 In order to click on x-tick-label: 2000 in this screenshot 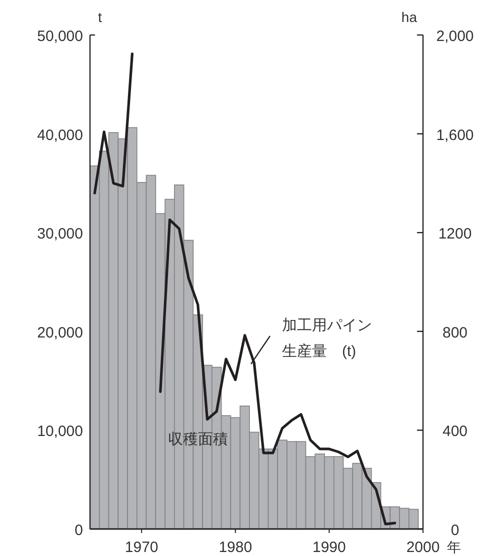, I will do `click(423, 547)`.